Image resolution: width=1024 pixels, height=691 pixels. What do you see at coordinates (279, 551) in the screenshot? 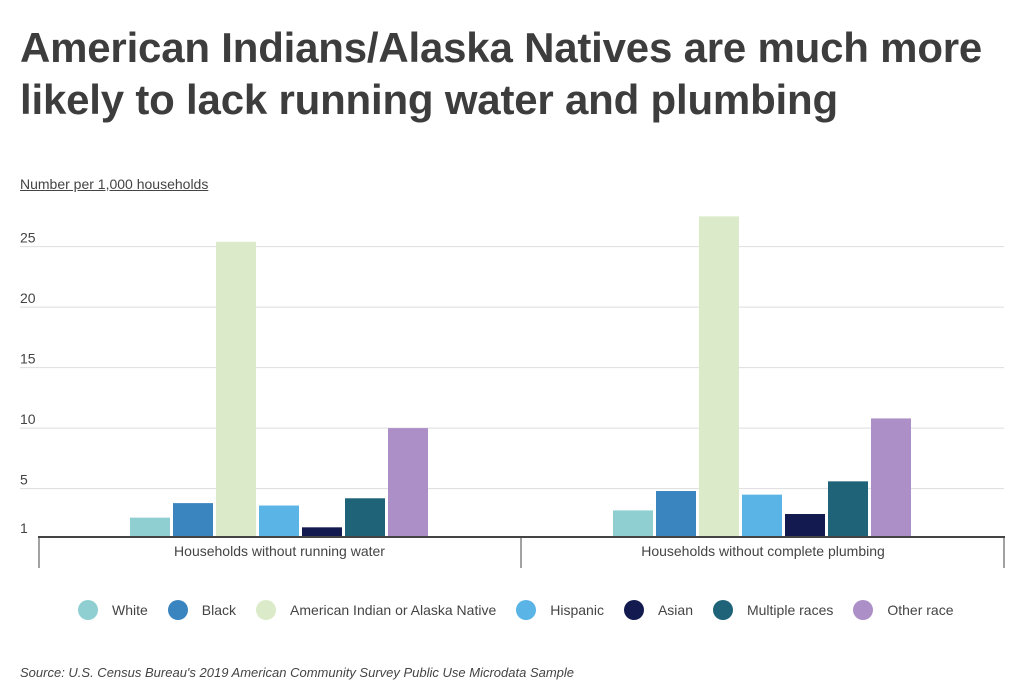
I see `x-tick-label: Households without running water` at bounding box center [279, 551].